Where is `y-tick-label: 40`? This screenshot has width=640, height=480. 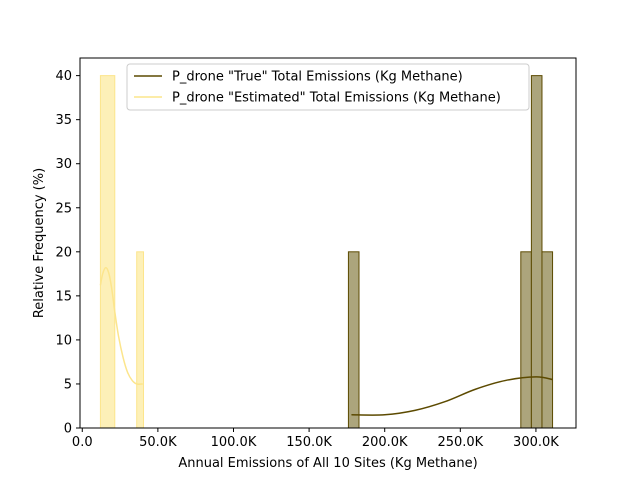
y-tick-label: 40 is located at coordinates (63, 76).